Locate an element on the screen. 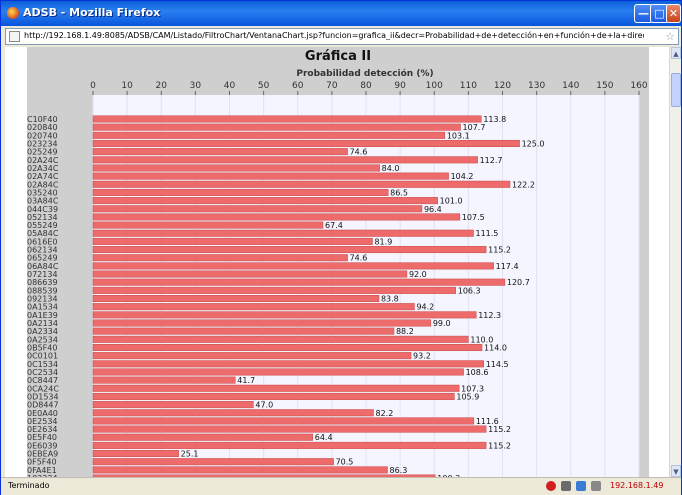 The width and height of the screenshot is (682, 495). category-label: 0E2634 is located at coordinates (42, 429).